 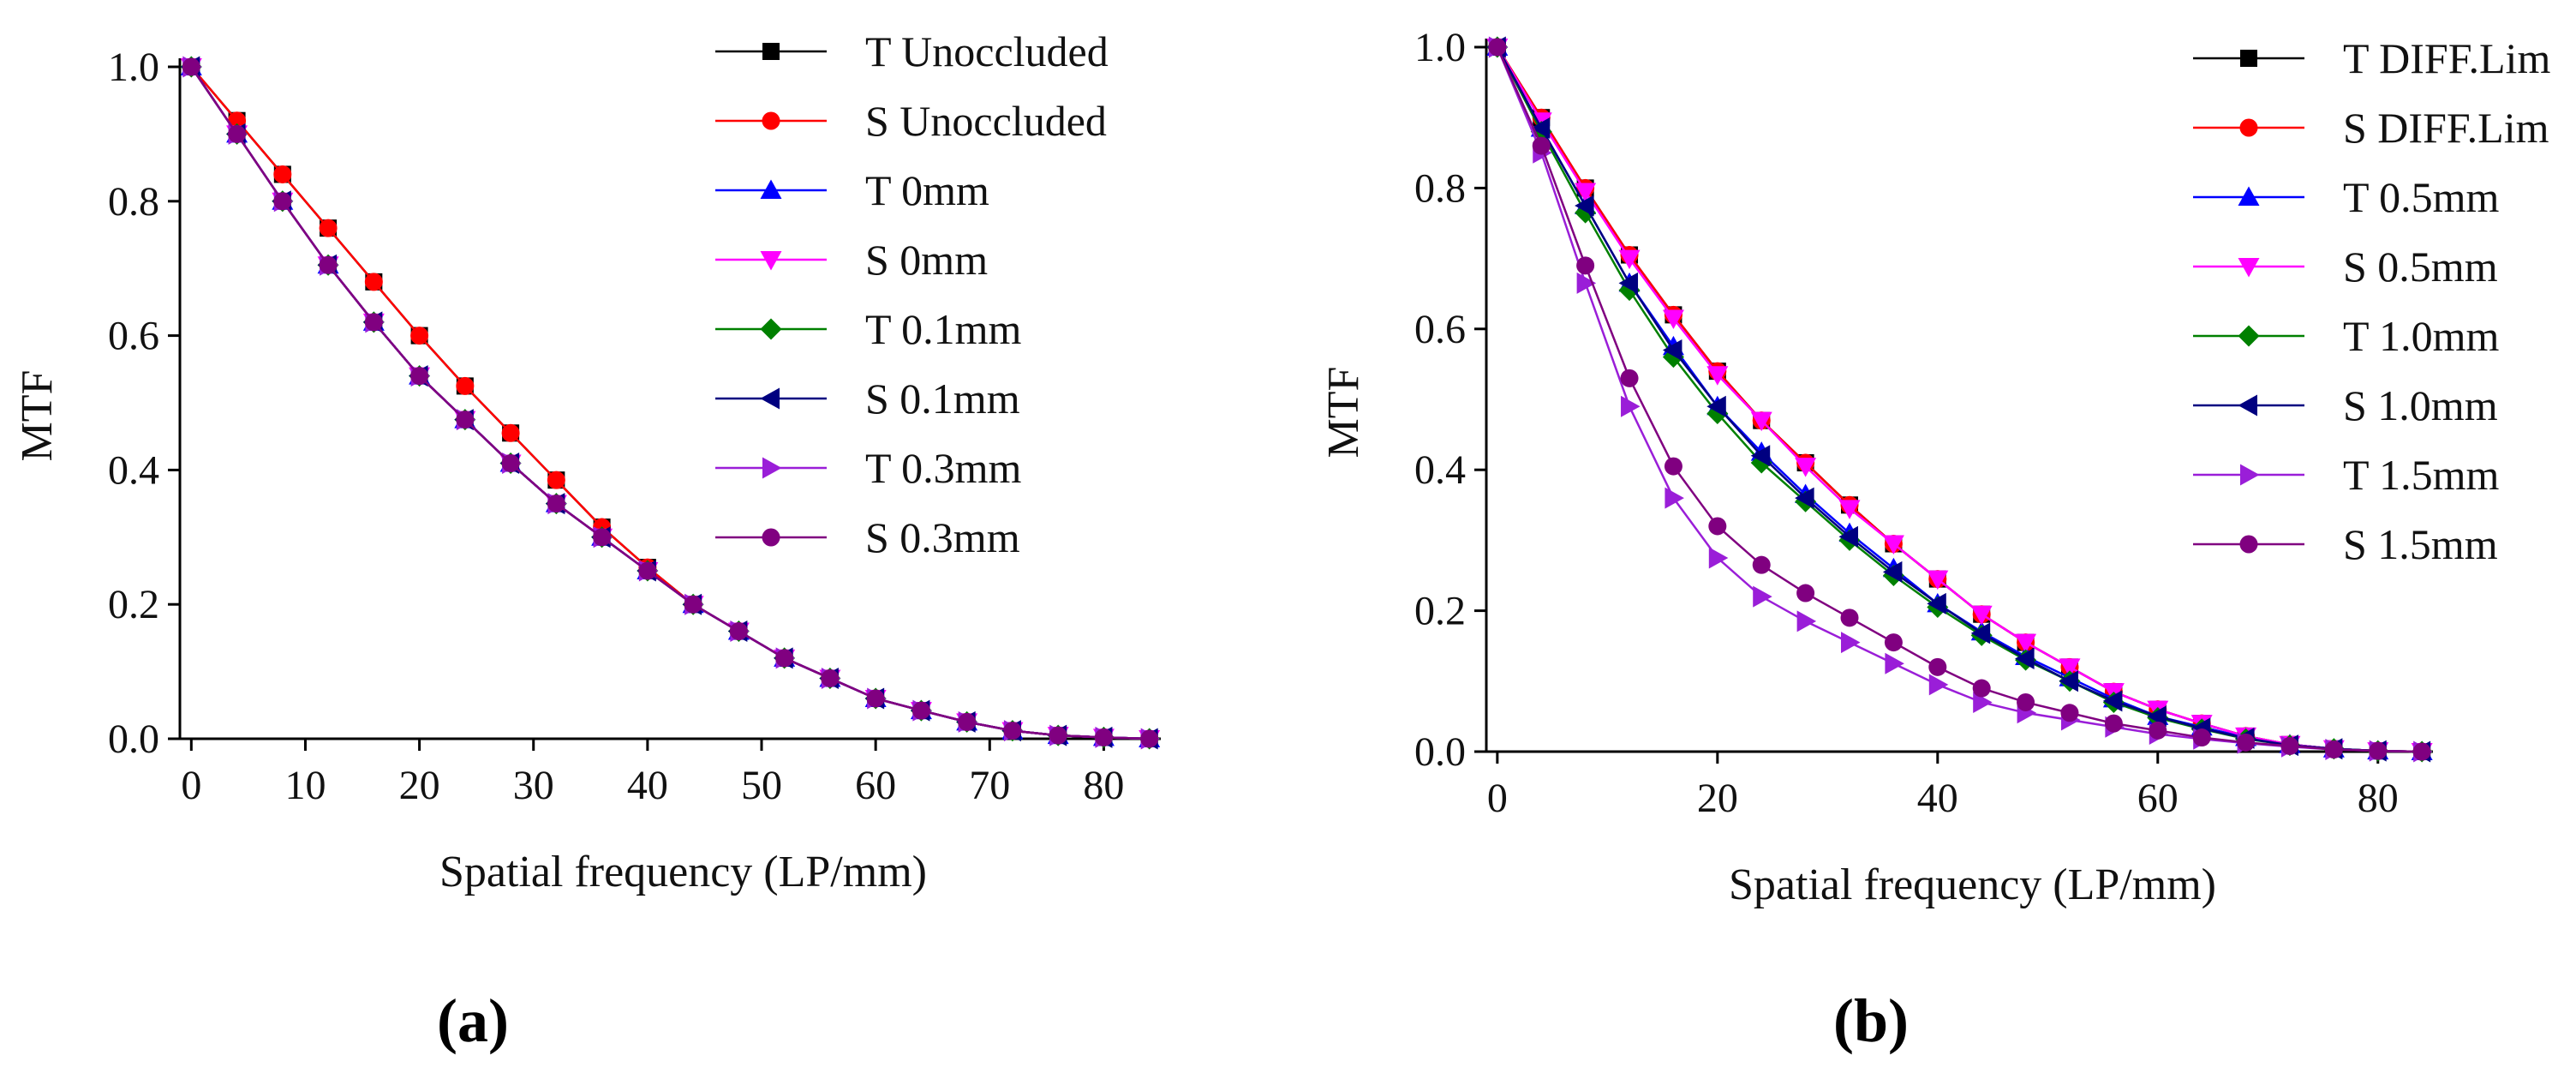 What do you see at coordinates (986, 121) in the screenshot?
I see `legend-label: S Unoccluded` at bounding box center [986, 121].